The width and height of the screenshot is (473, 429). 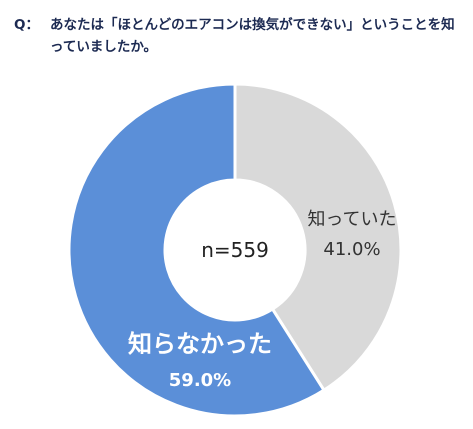 I want to click on question-text: あなたは「ほとんどのエアコンは換気ができない」ということを知っていましたか。, so click(x=252, y=36).